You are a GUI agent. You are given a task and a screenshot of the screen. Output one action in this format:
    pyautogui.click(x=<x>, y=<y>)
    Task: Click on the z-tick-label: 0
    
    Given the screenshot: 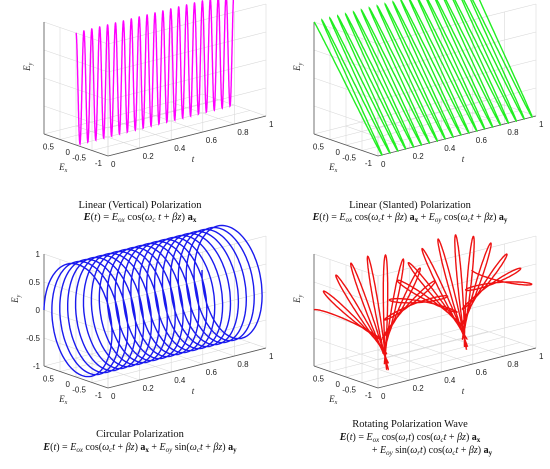 What is the action you would take?
    pyautogui.click(x=38, y=310)
    